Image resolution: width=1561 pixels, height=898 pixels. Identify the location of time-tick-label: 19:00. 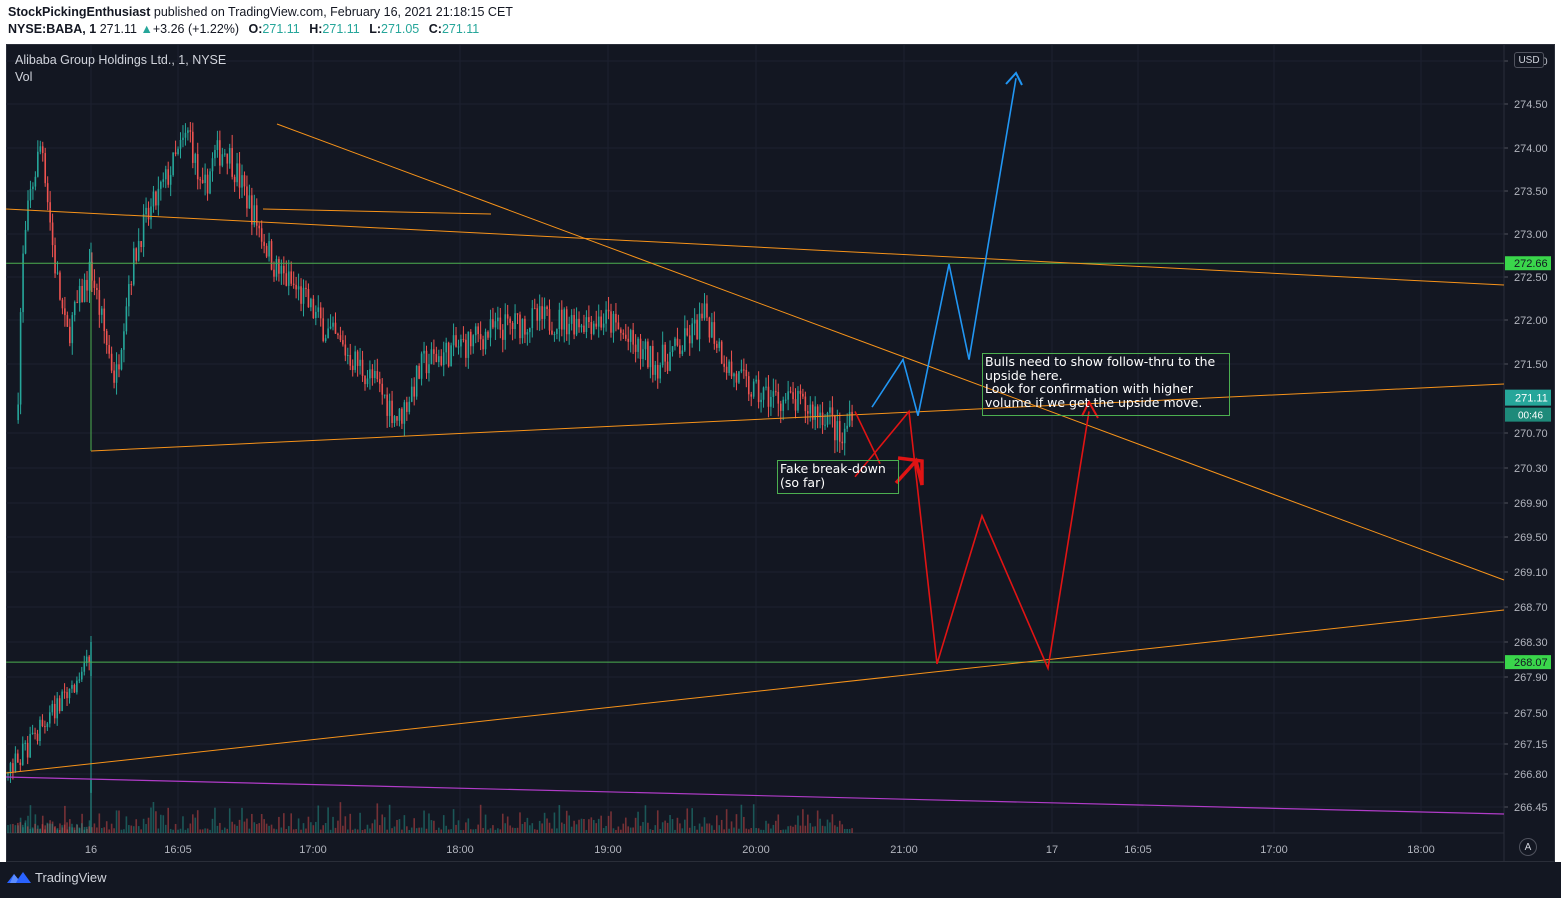
(608, 850).